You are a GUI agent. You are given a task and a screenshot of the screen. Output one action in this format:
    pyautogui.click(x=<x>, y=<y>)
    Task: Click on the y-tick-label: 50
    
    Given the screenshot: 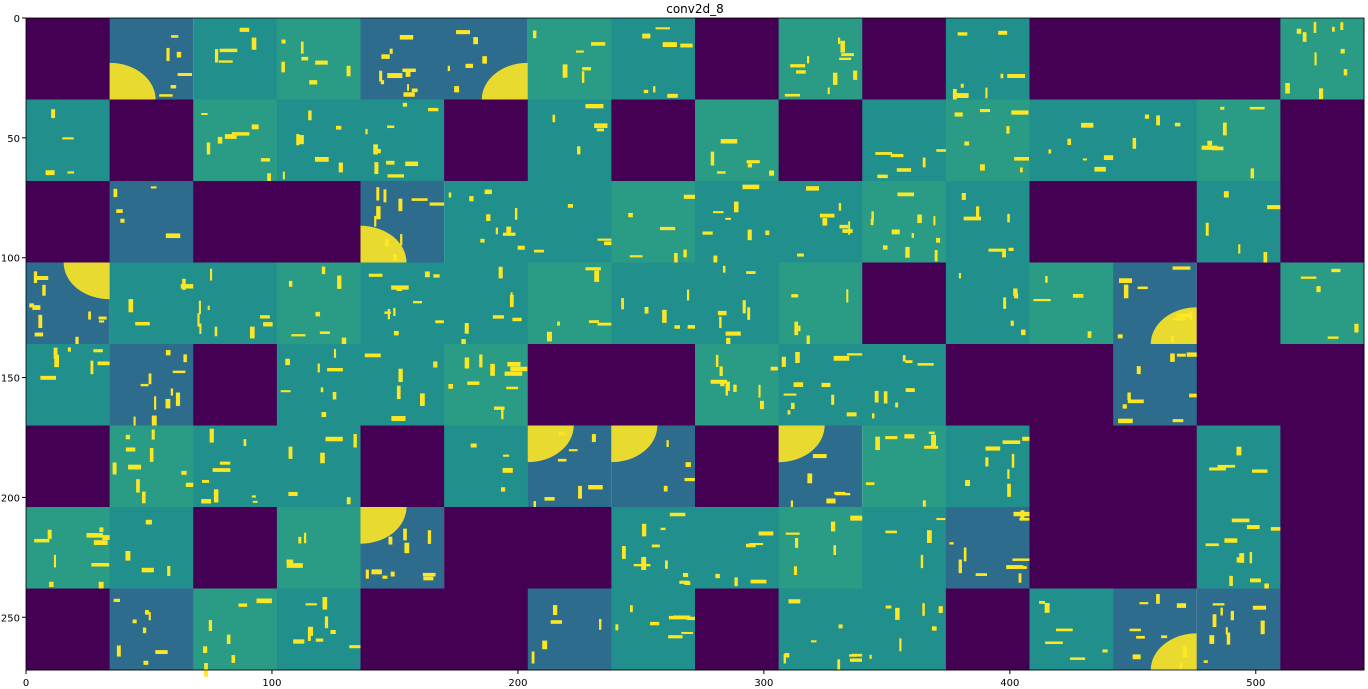 What is the action you would take?
    pyautogui.click(x=13, y=139)
    